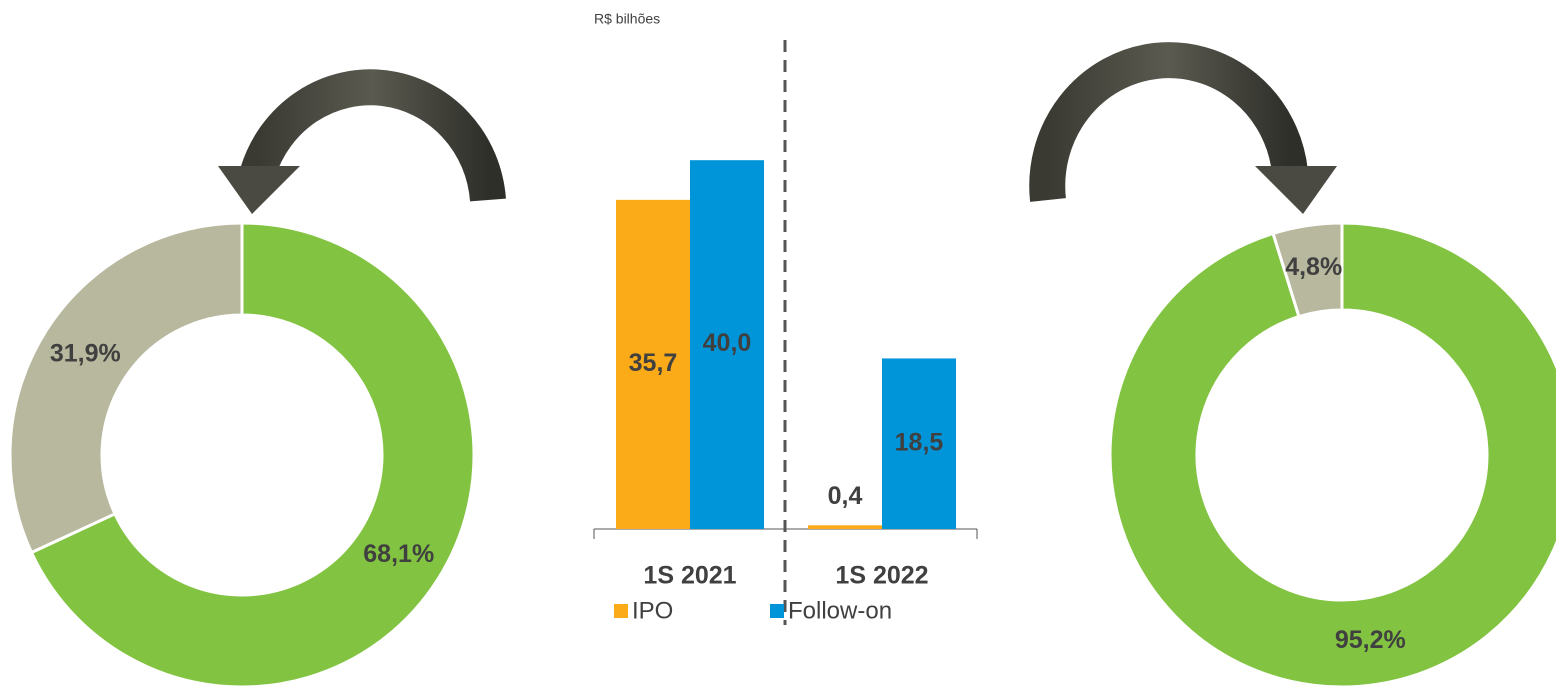 The image size is (1556, 690). I want to click on data-label: 18,5, so click(919, 442).